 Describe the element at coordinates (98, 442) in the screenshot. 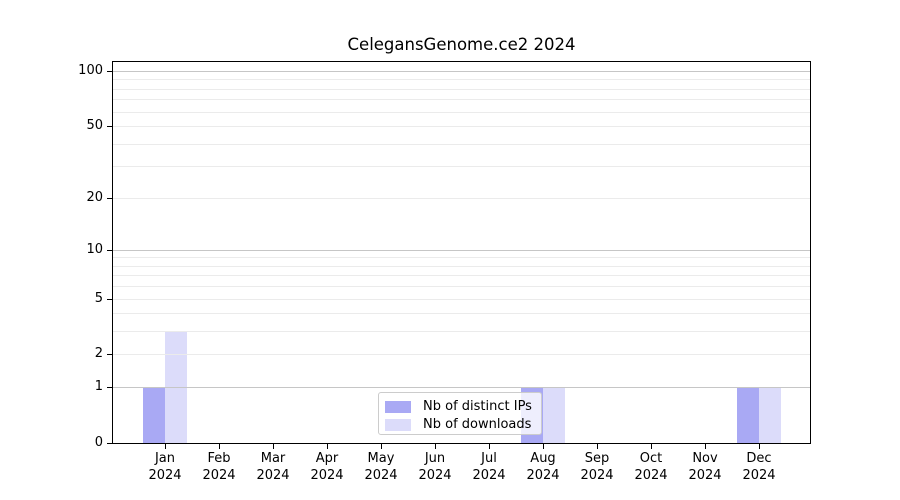

I see `y-tick-label-0: 0` at that location.